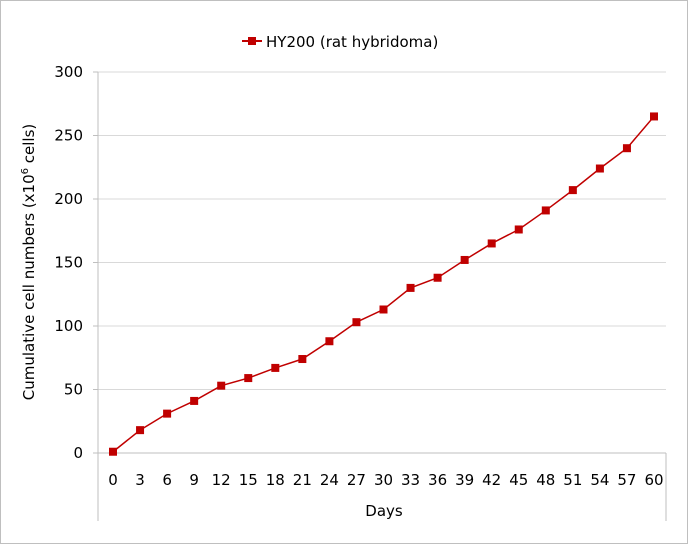  Describe the element at coordinates (491, 480) in the screenshot. I see `x-tick-label: 42` at that location.